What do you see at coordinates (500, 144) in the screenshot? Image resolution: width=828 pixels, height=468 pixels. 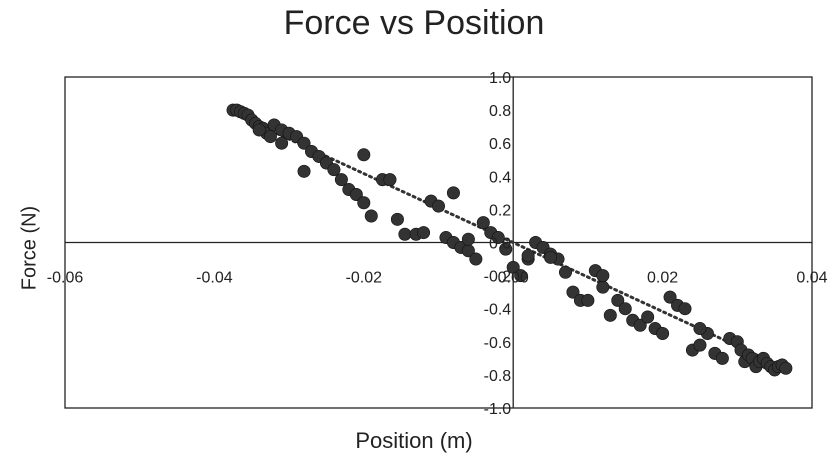 I see `y-tick-label: 0.6` at bounding box center [500, 144].